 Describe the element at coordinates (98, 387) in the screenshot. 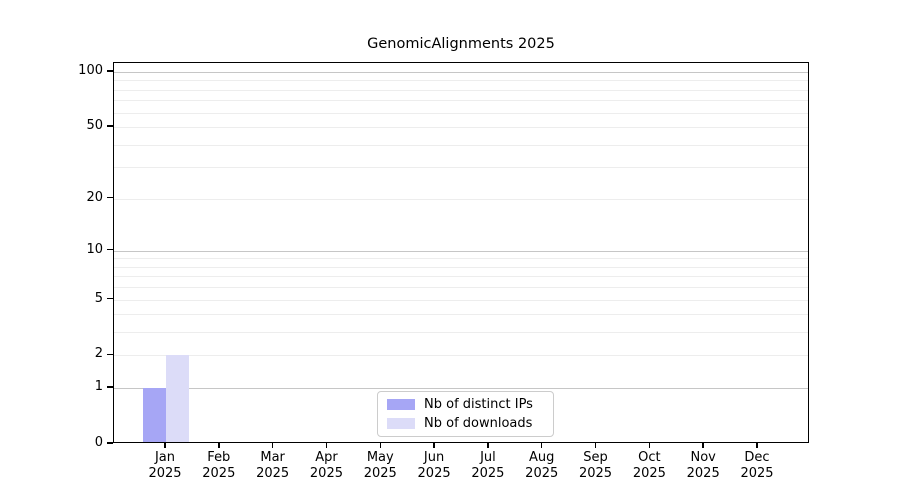

I see `y-tick-label: 1` at that location.